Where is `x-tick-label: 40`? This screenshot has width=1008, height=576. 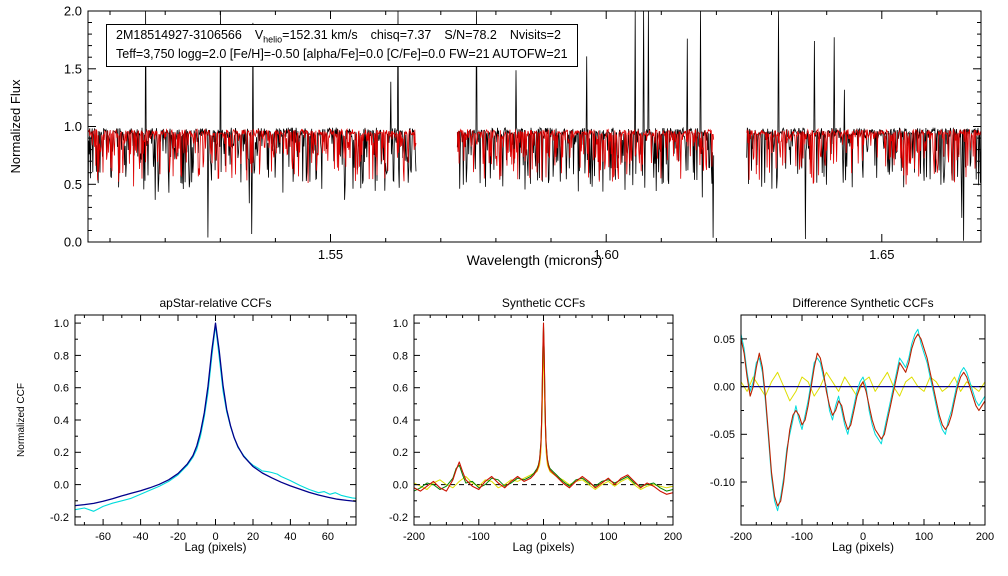 x-tick-label: 40 is located at coordinates (290, 537).